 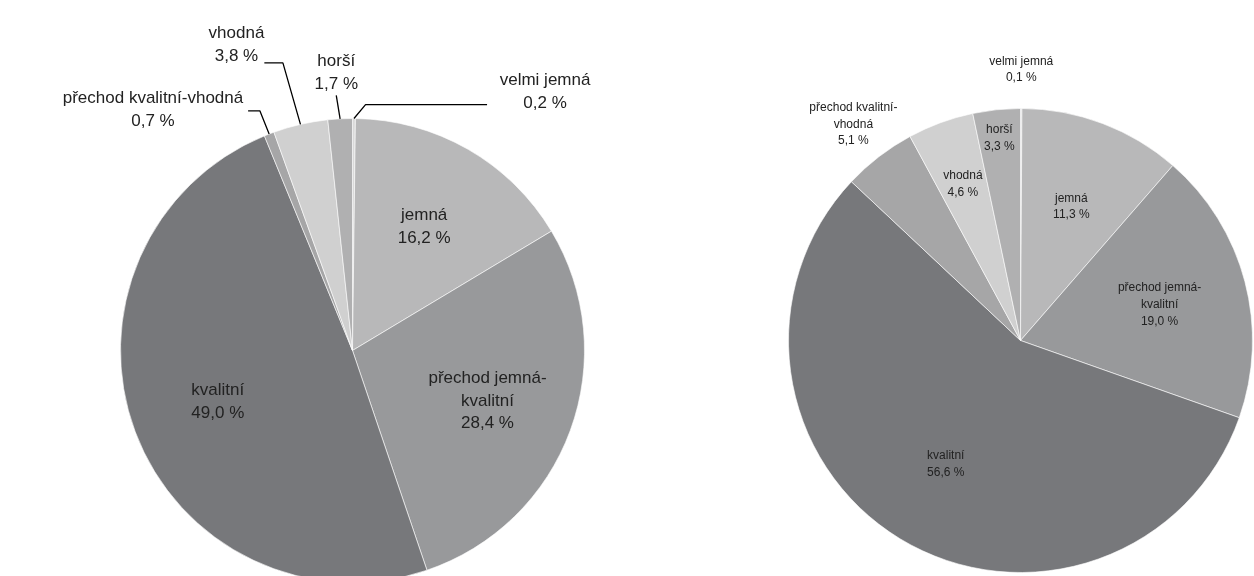 I want to click on data-label: 3,3 %, so click(x=1000, y=145).